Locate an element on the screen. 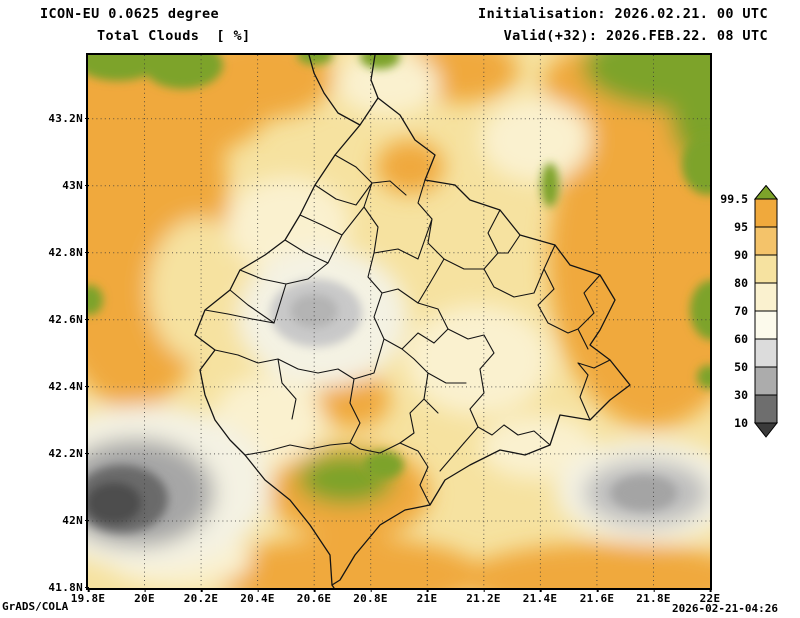 This screenshot has width=800, height=618. x-tick-label: 20.4E is located at coordinates (257, 596).